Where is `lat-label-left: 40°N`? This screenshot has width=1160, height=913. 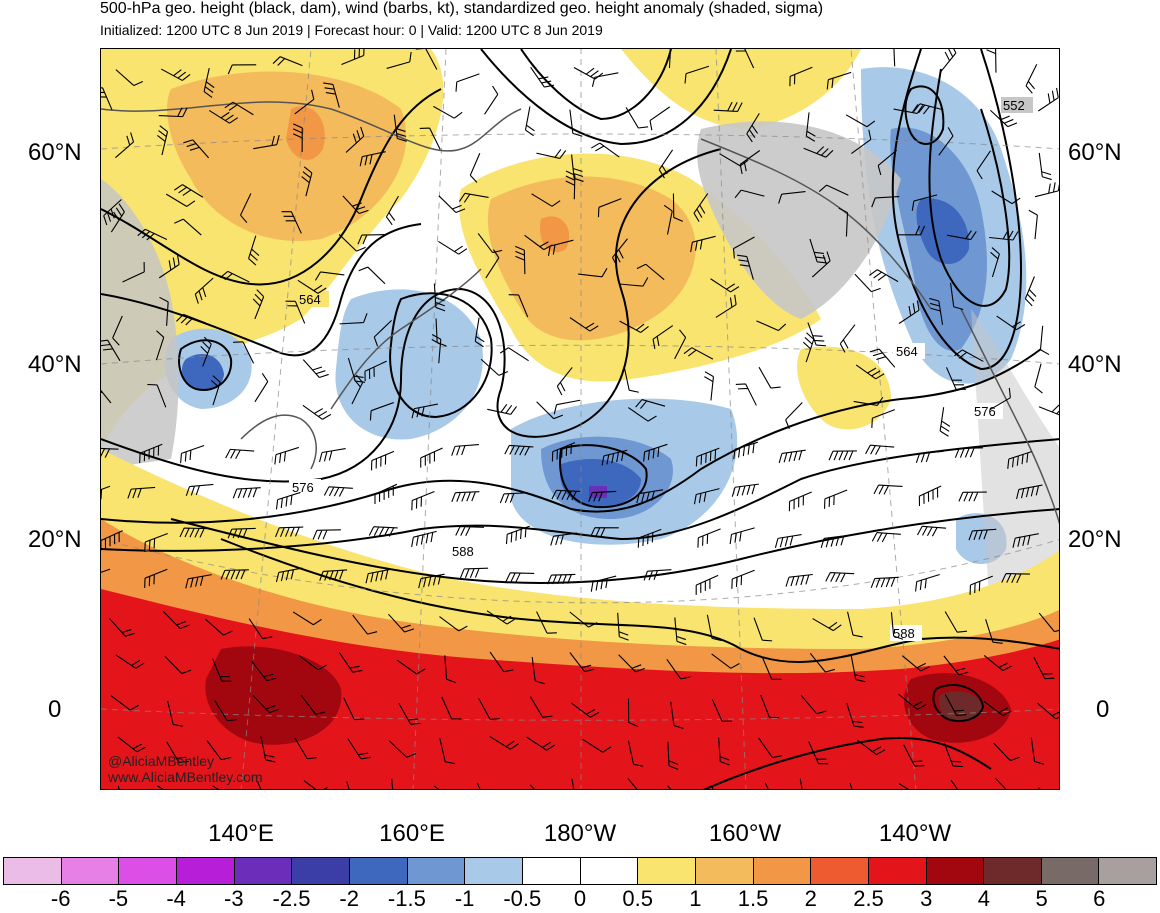
lat-label-left: 40°N is located at coordinates (55, 364).